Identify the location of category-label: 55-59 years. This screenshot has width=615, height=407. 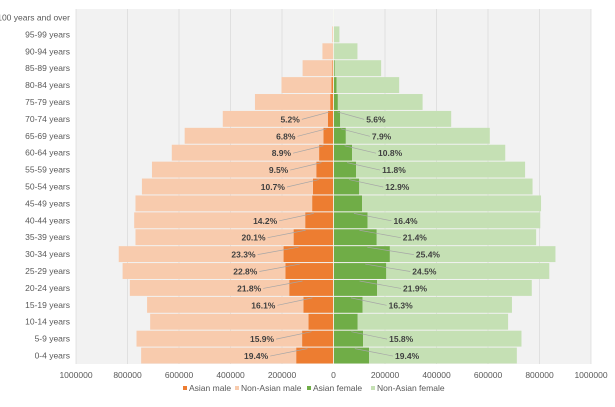
(47, 170).